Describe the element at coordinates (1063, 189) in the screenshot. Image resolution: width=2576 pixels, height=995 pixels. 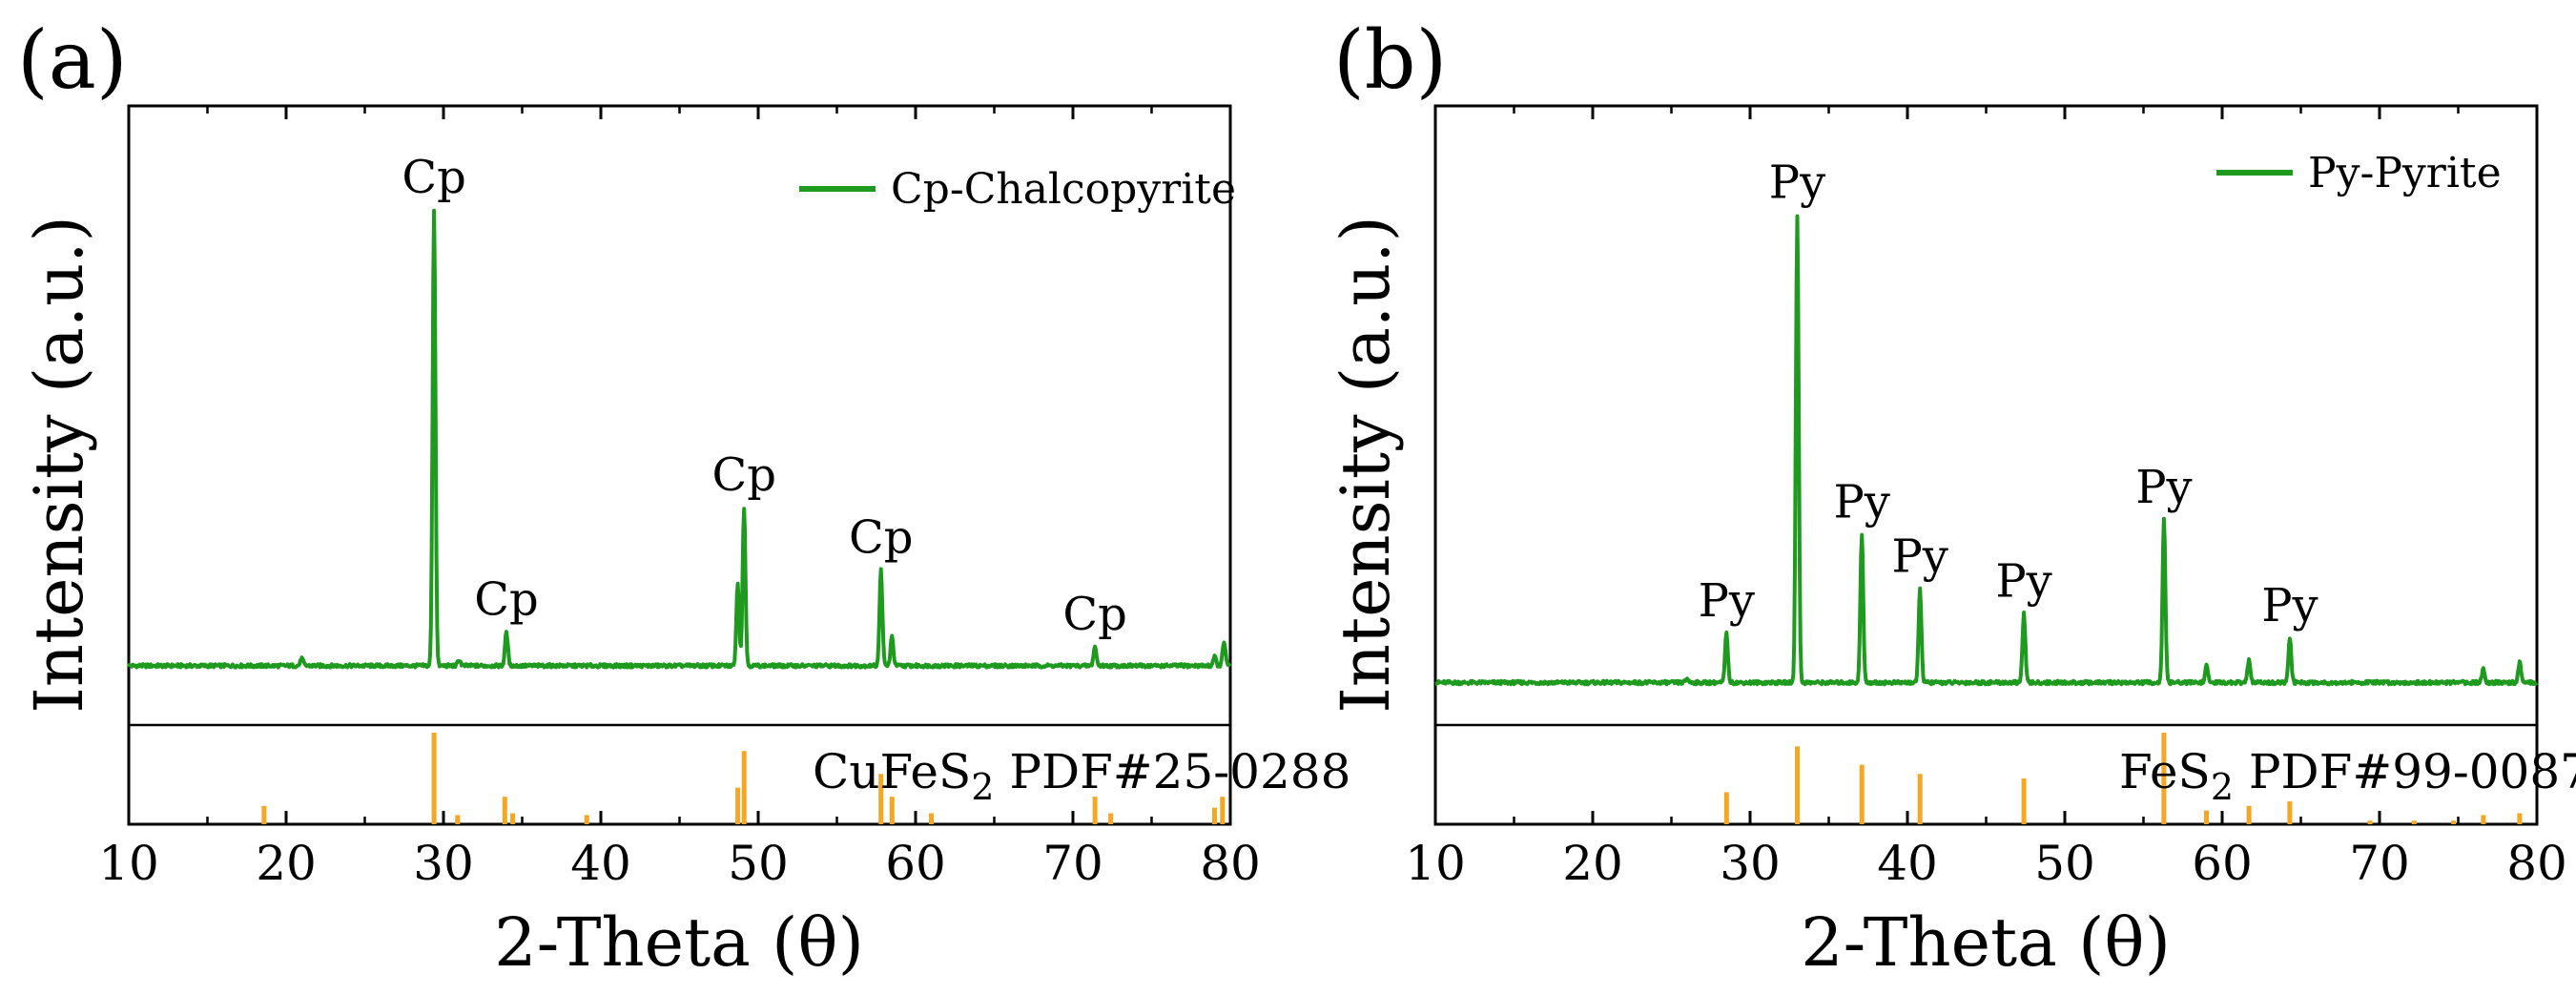
I see `panel-a-legend-label: Cp-Chalcopyrite` at that location.